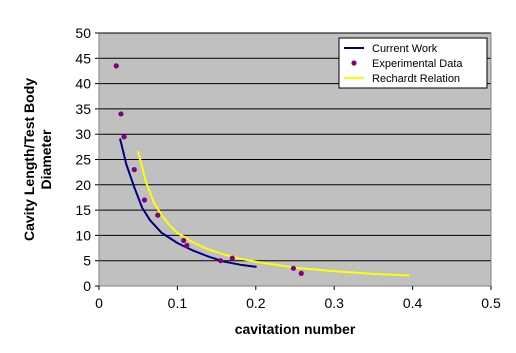  I want to click on legend-label: Experimental Data, so click(417, 64).